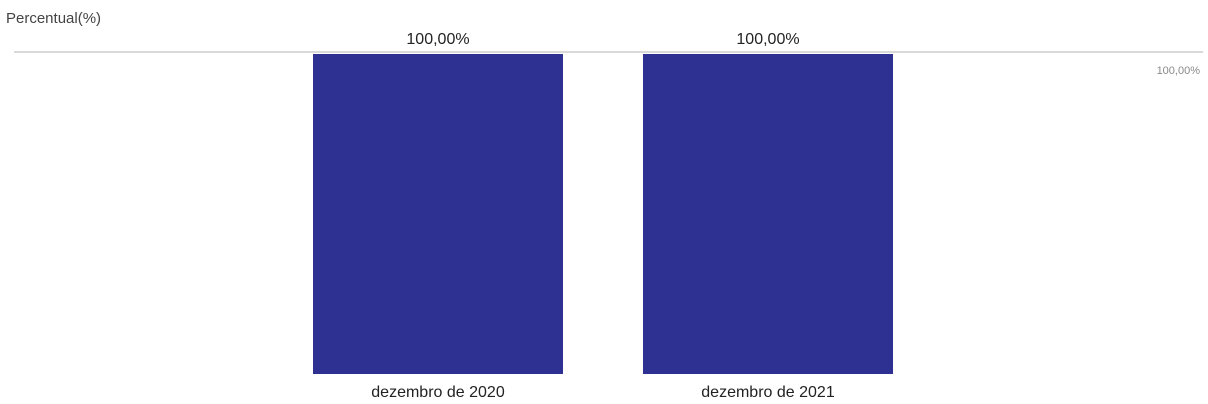  I want to click on category-label-2: dezembro de 2021, so click(768, 392).